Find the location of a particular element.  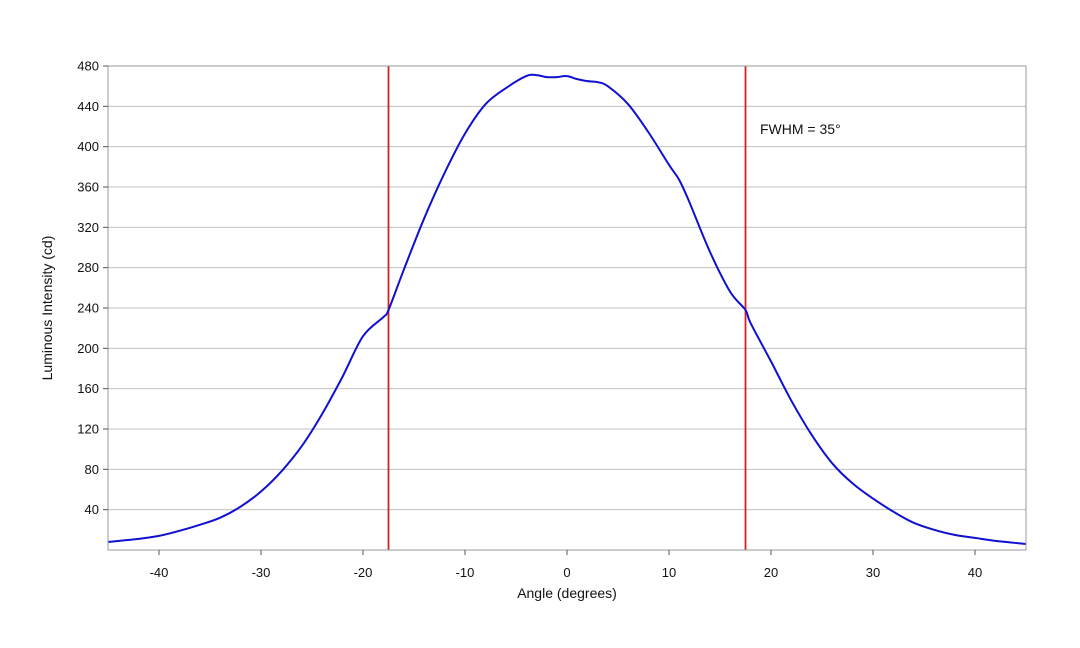

y-tick-label: 120 is located at coordinates (88, 429).